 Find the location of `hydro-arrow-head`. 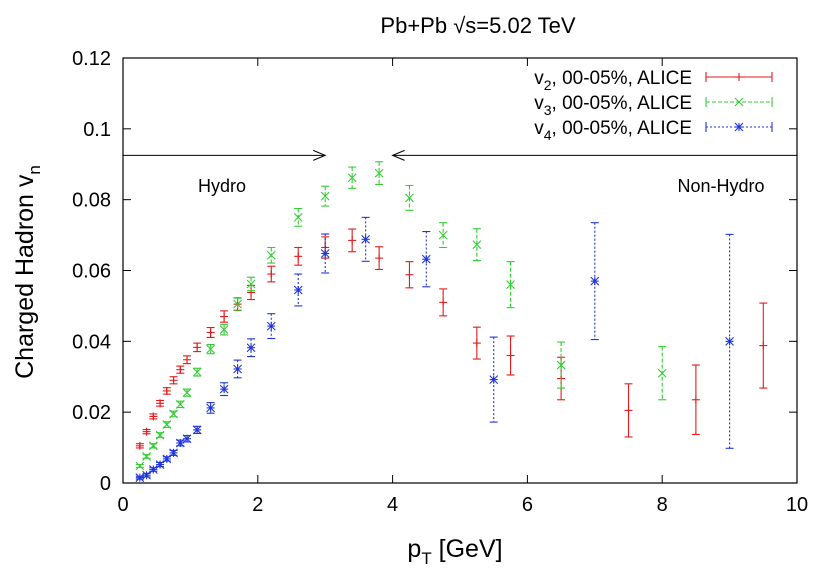

hydro-arrow-head is located at coordinates (320, 155).